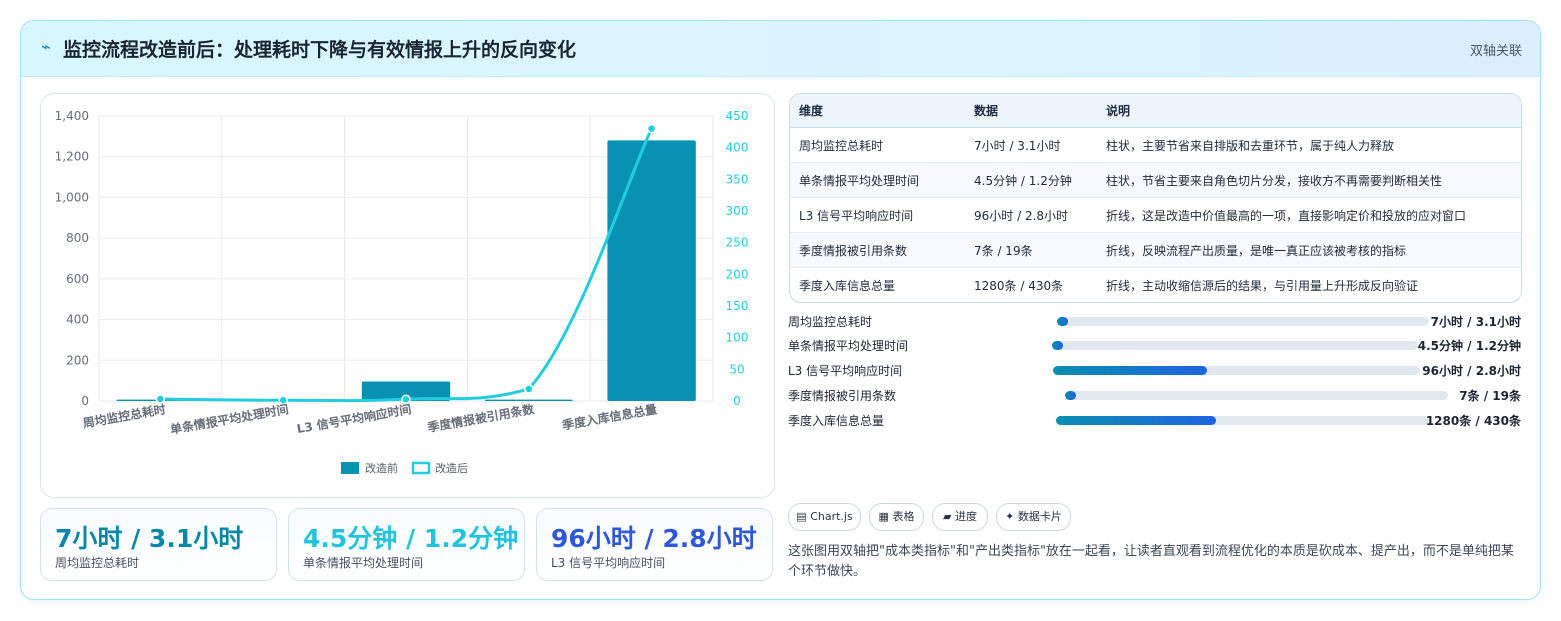 The width and height of the screenshot is (1561, 621). I want to click on legend-swatch-after, so click(421, 468).